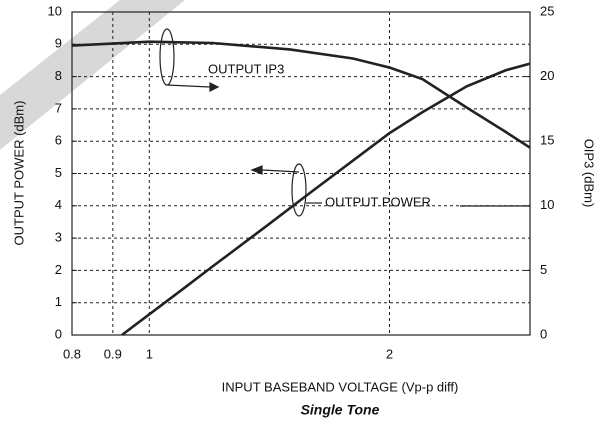 The height and width of the screenshot is (427, 603). I want to click on y2-axis-title: OIP3 (dBm), so click(589, 173).